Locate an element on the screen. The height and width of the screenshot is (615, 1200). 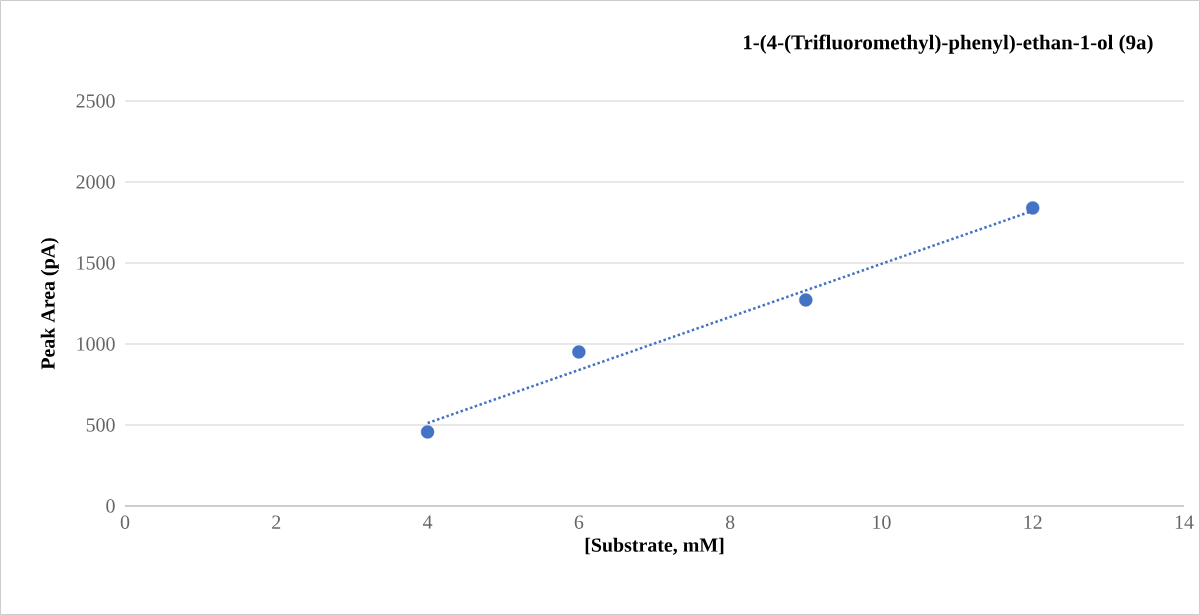
y-tick-label: 1500 is located at coordinates (96, 263).